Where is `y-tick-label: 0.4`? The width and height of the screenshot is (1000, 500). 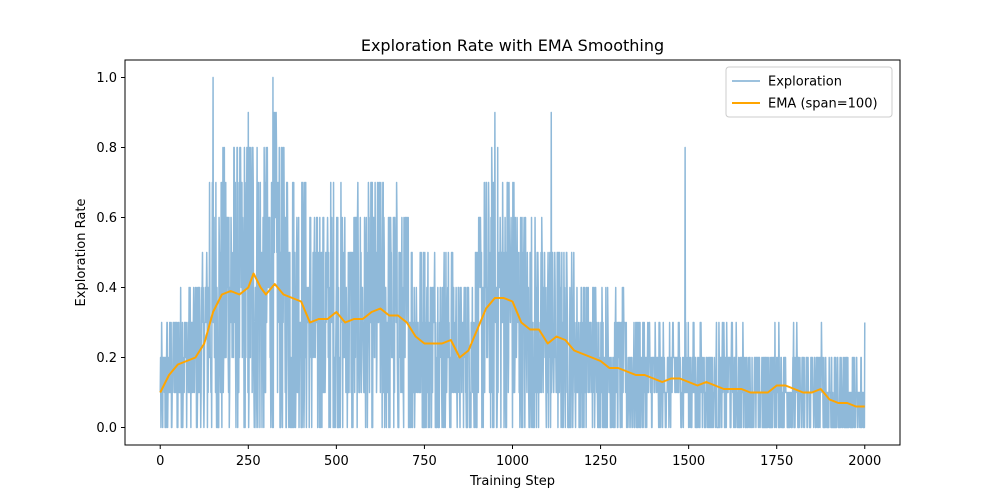
y-tick-label: 0.4 is located at coordinates (106, 288).